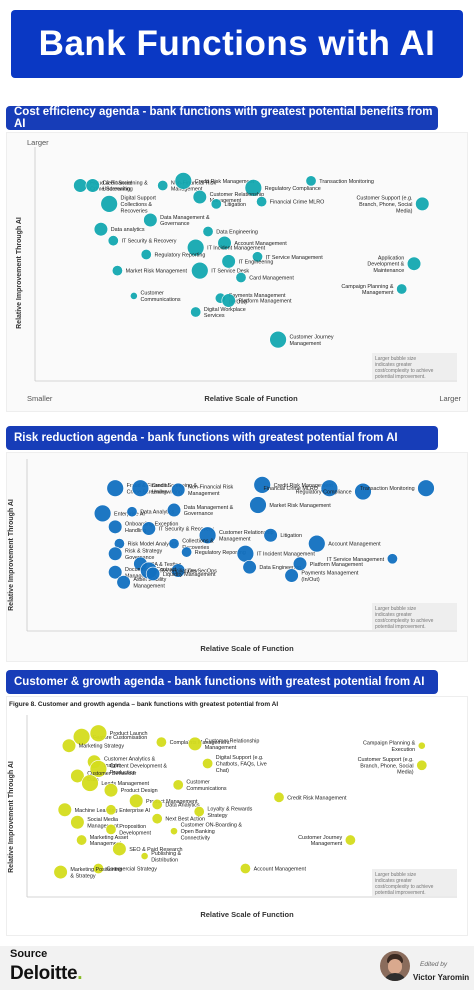 Image resolution: width=474 pixels, height=990 pixels. What do you see at coordinates (96, 811) in the screenshot?
I see `bubble-label: Machine Learning` at bounding box center [96, 811].